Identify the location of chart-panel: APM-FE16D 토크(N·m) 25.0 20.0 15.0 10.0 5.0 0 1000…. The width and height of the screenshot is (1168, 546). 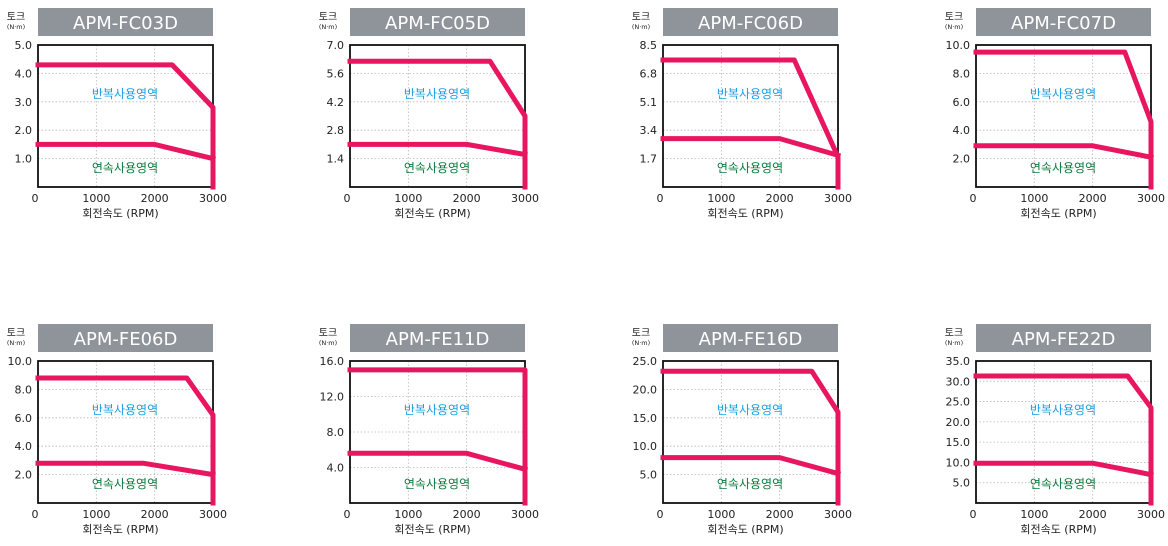
(742, 430).